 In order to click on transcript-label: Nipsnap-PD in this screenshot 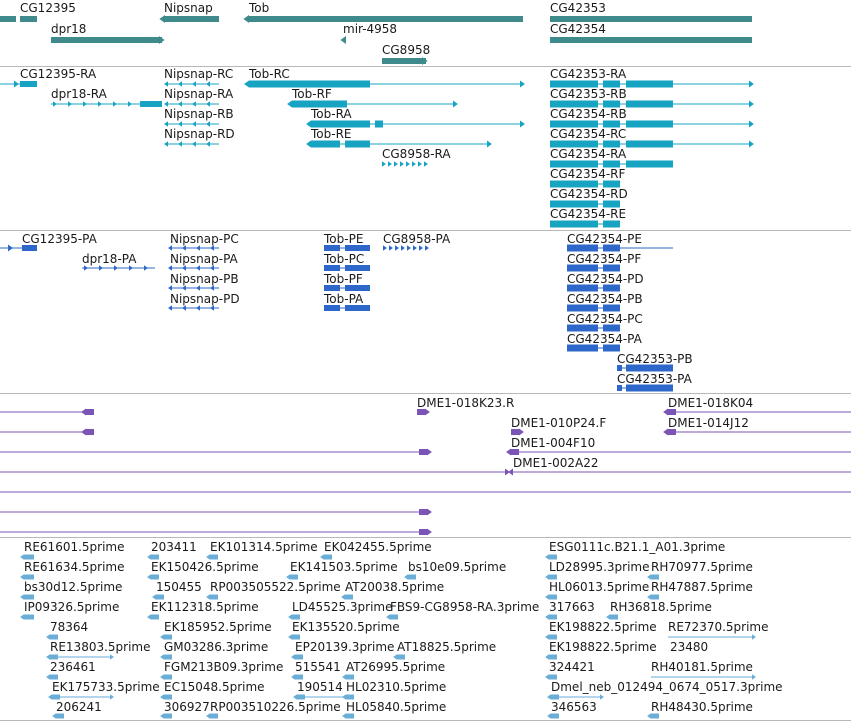, I will do `click(205, 299)`.